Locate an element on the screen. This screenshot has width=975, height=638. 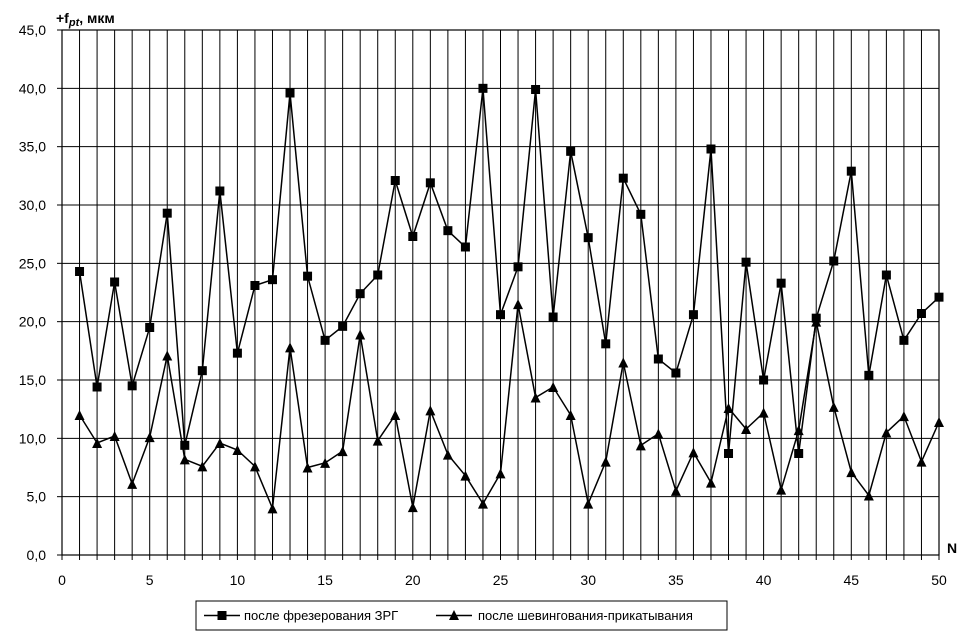
y-tick-label: 15,0 is located at coordinates (32, 380).